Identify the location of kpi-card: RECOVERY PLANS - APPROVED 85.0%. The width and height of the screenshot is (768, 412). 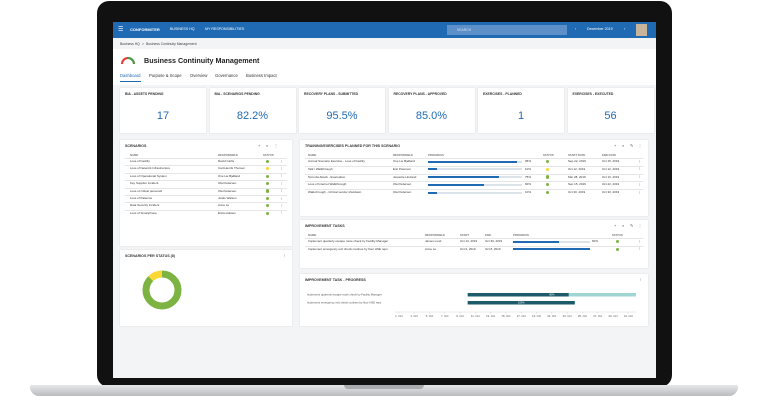
(431, 110).